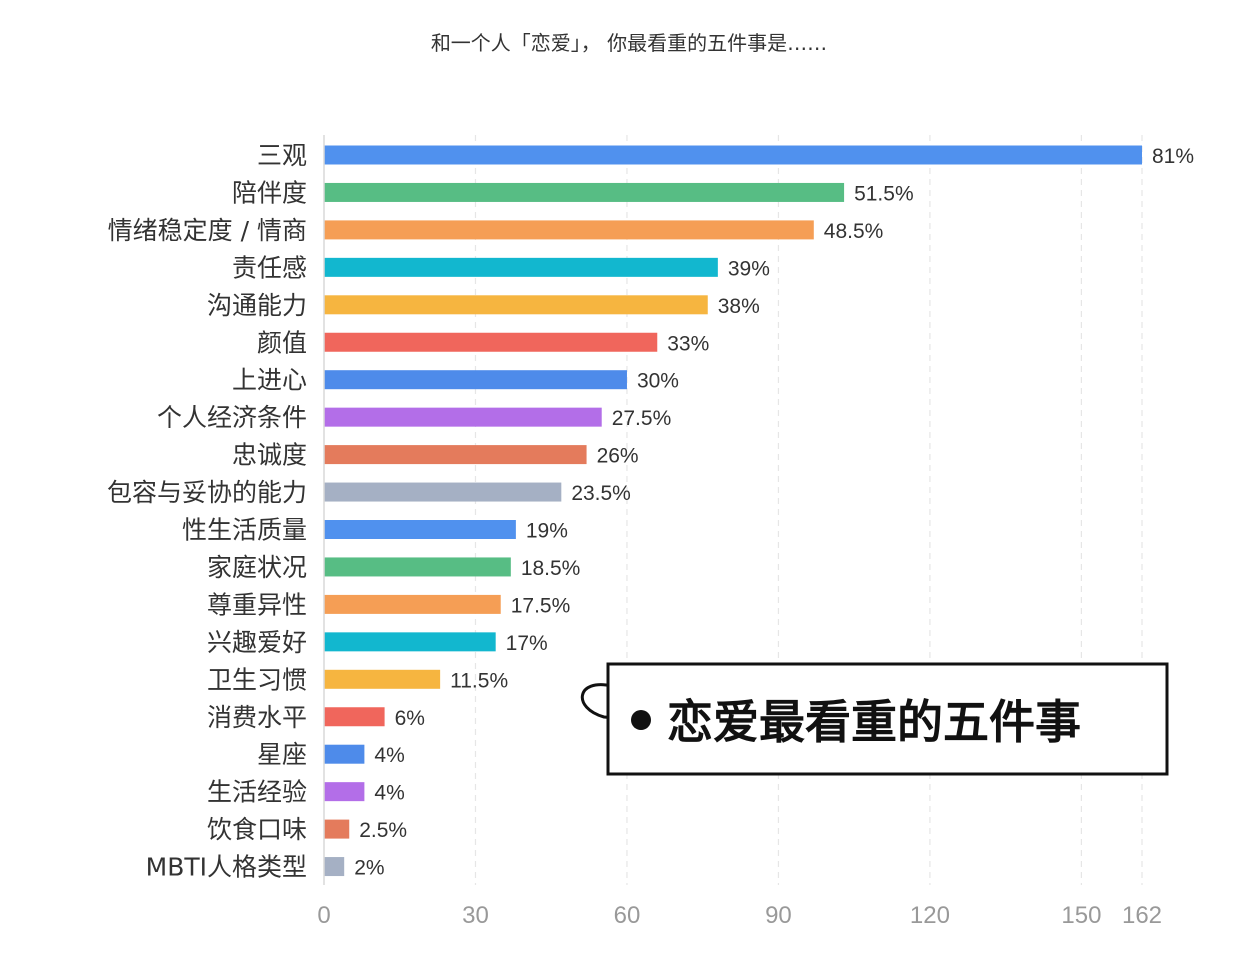 This screenshot has height=980, width=1258. I want to click on category-label: 性生活质量, so click(244, 530).